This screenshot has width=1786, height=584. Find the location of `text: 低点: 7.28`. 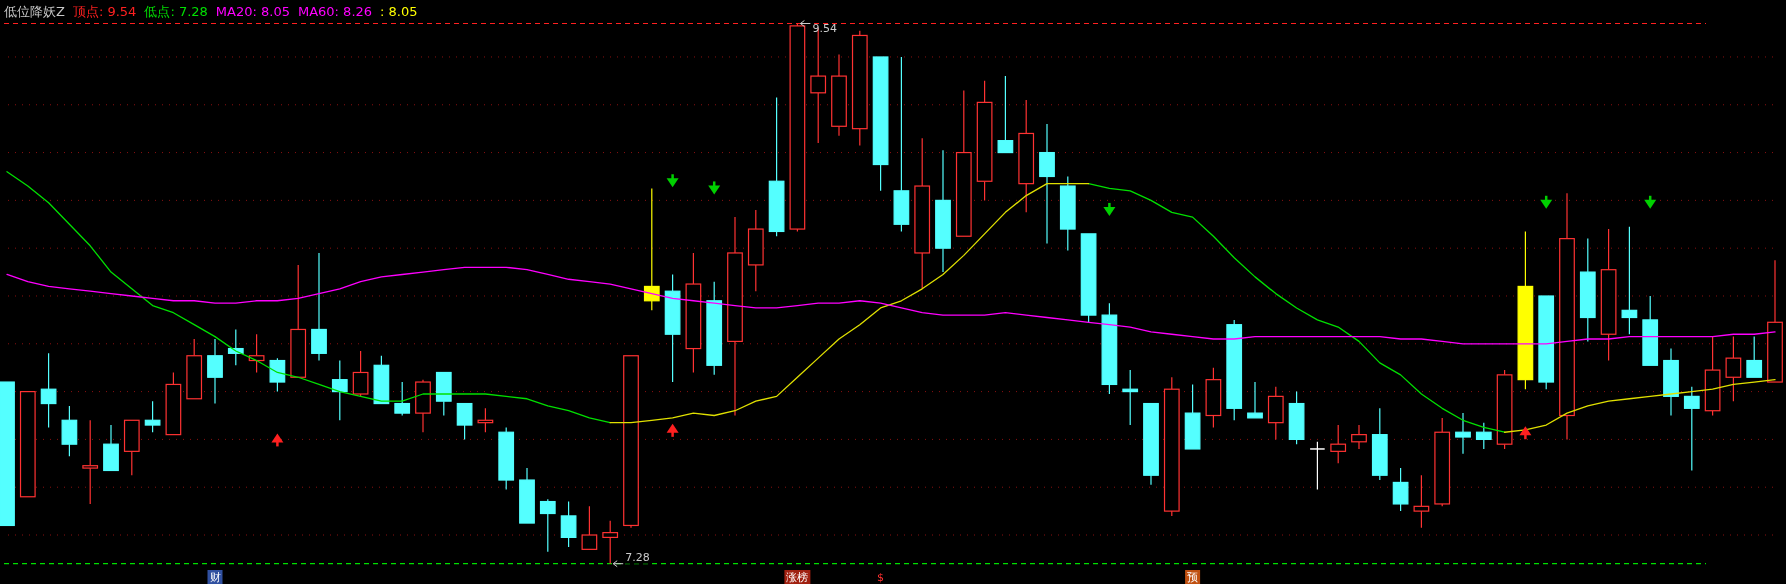

text: 低点: 7.28 is located at coordinates (176, 11).